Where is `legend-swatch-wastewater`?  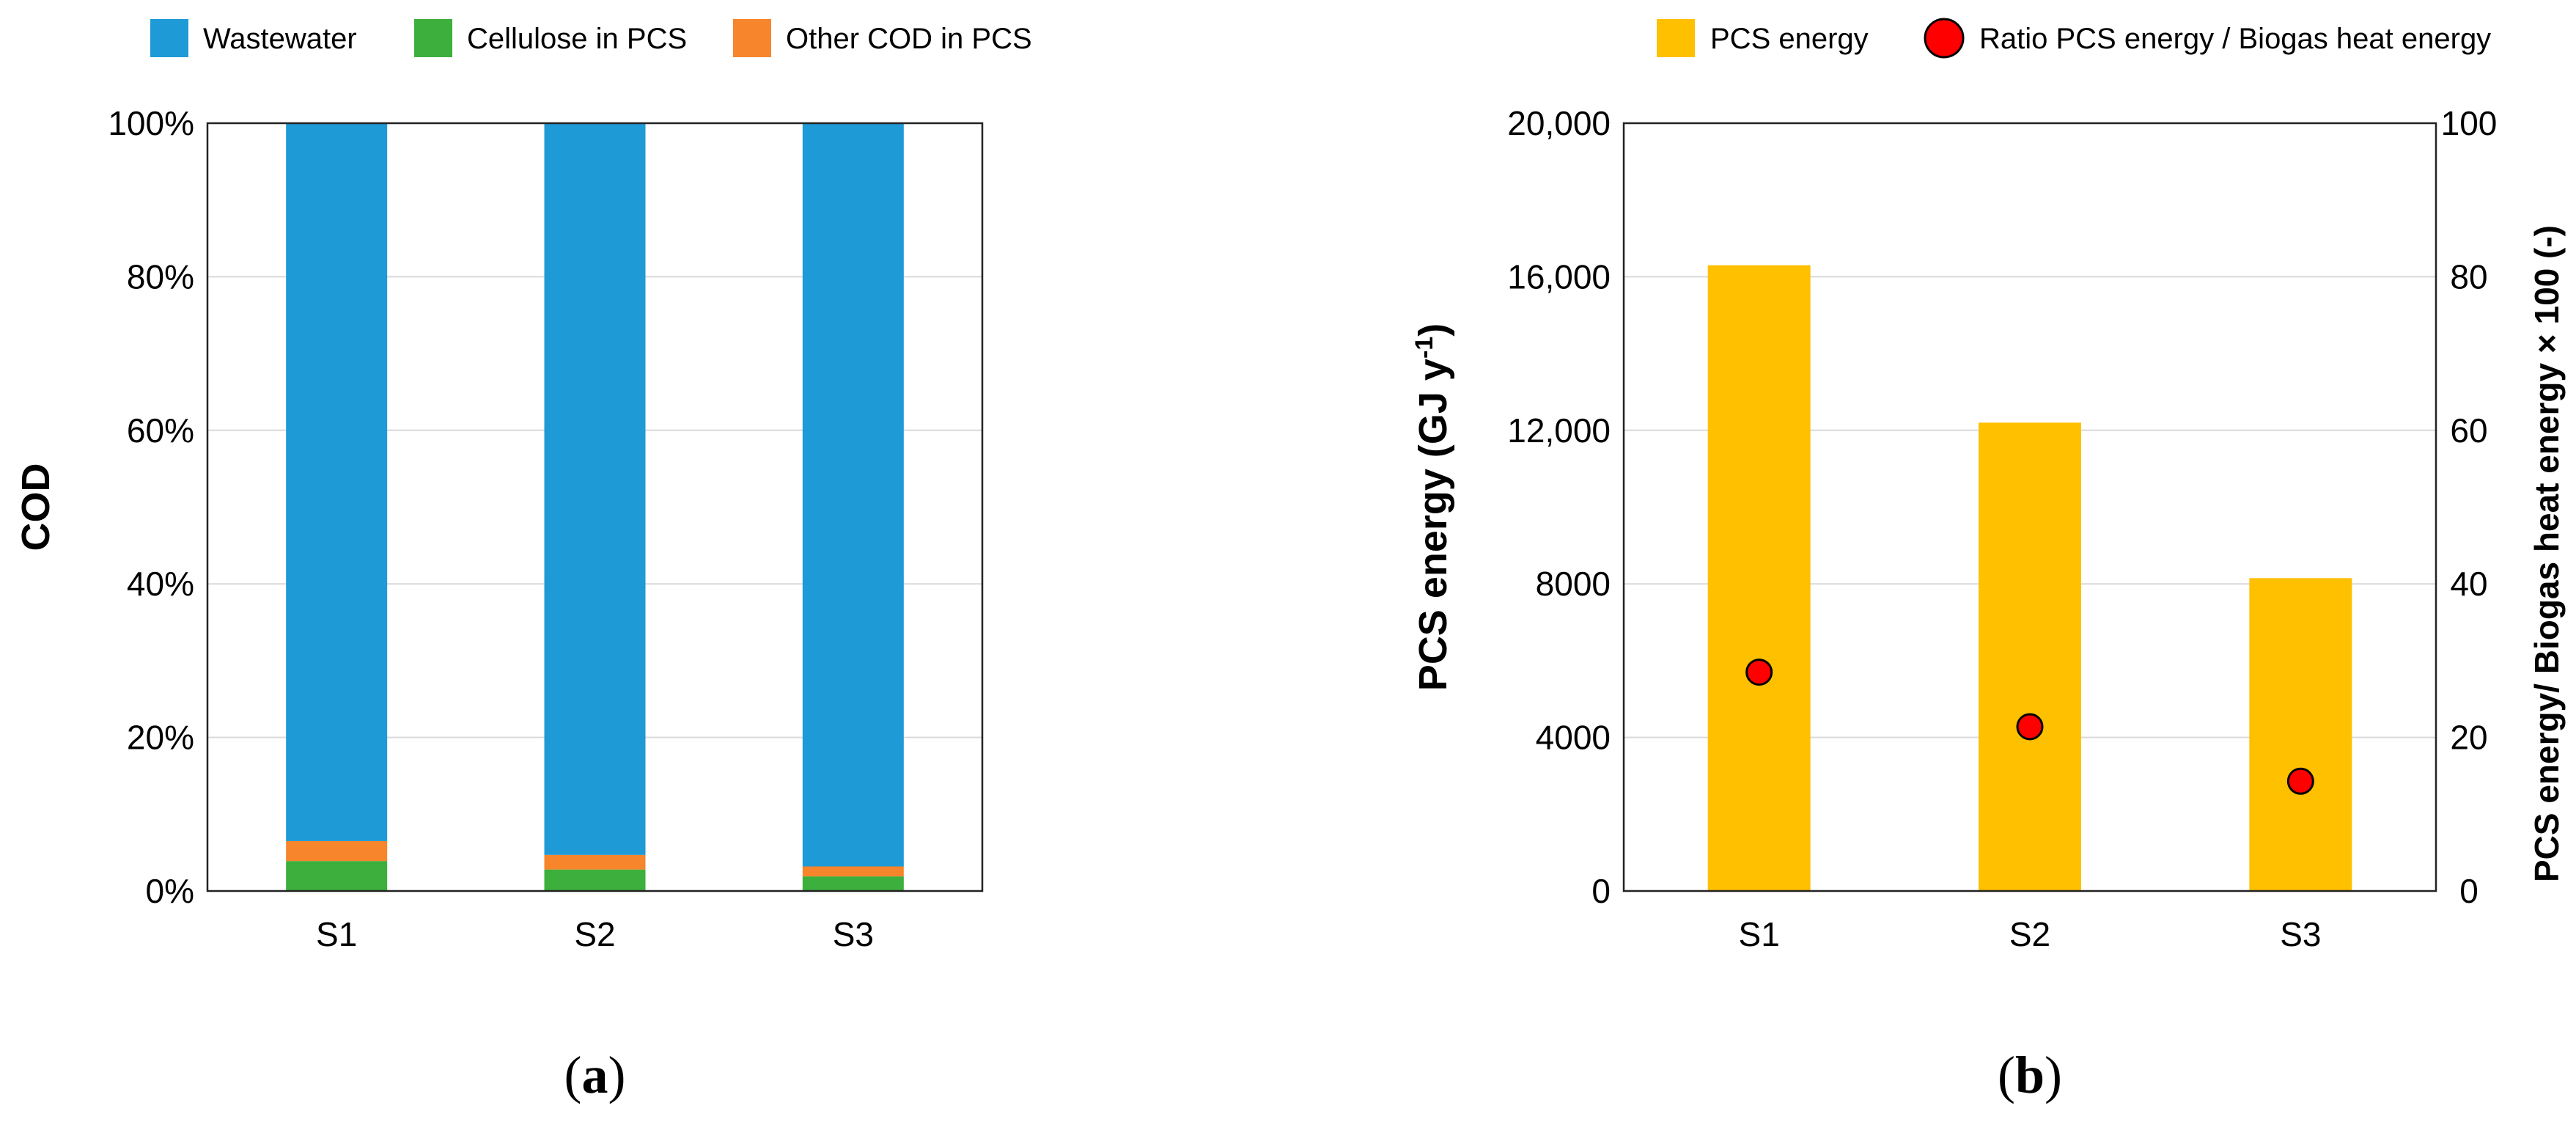
legend-swatch-wastewater is located at coordinates (169, 38).